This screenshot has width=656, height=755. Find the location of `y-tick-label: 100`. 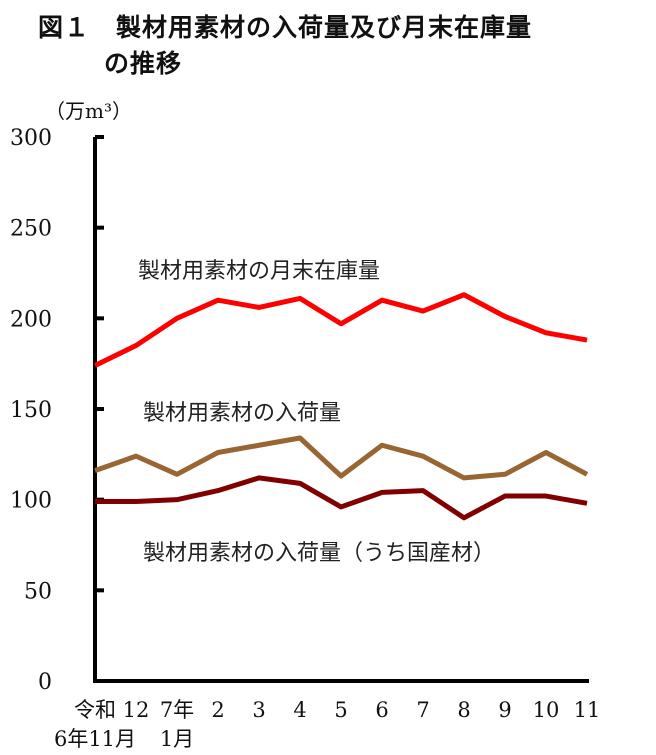

y-tick-label: 100 is located at coordinates (31, 501).